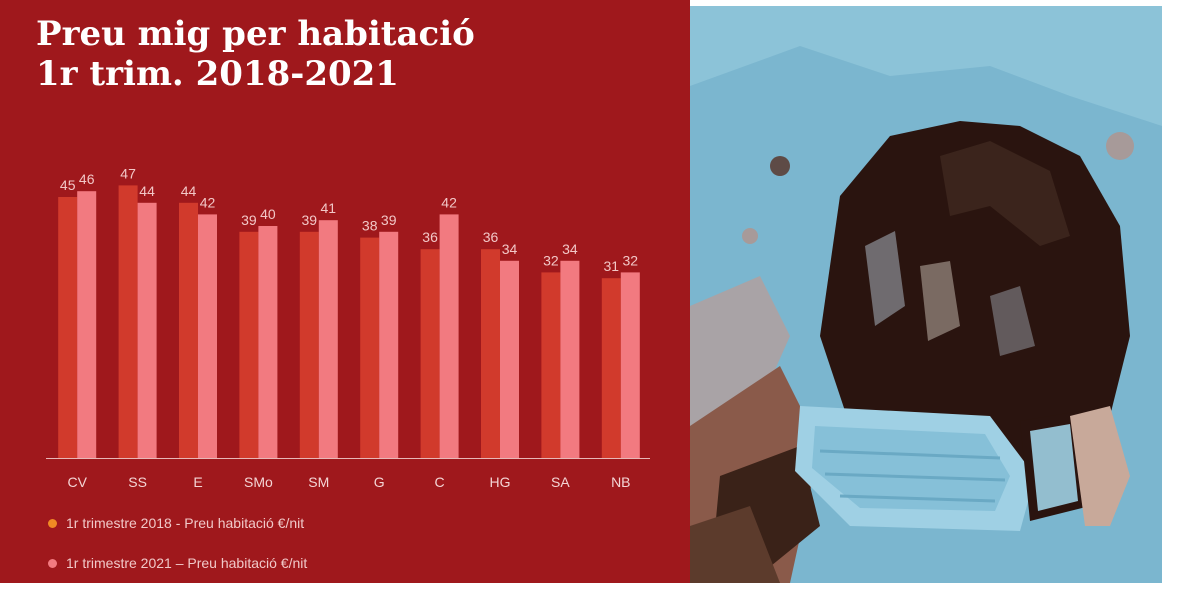 The width and height of the screenshot is (1183, 594). What do you see at coordinates (430, 353) in the screenshot?
I see `bar-C-2018` at bounding box center [430, 353].